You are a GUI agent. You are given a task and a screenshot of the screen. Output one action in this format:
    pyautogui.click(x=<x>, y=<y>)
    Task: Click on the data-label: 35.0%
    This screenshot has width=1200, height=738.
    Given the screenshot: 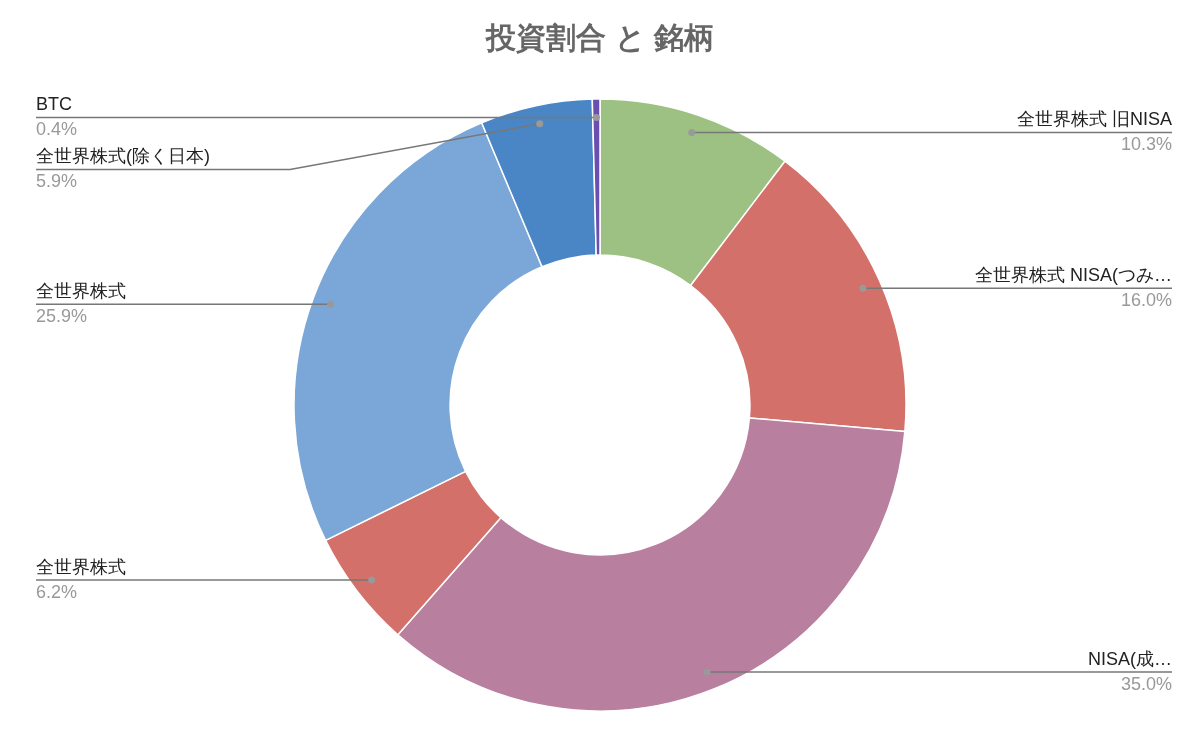 What is the action you would take?
    pyautogui.click(x=1146, y=683)
    